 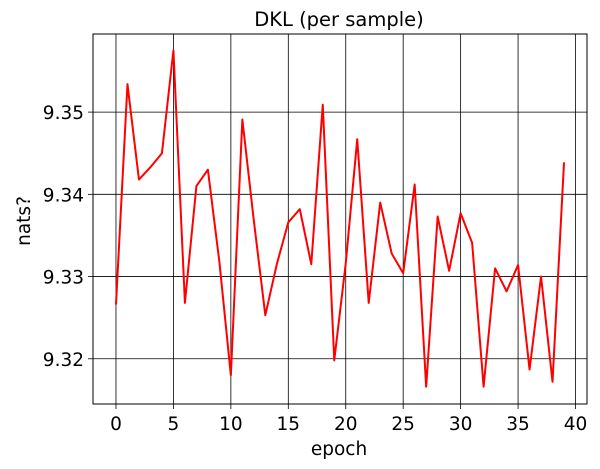 What do you see at coordinates (289, 424) in the screenshot?
I see `x-tick-label: 15` at bounding box center [289, 424].